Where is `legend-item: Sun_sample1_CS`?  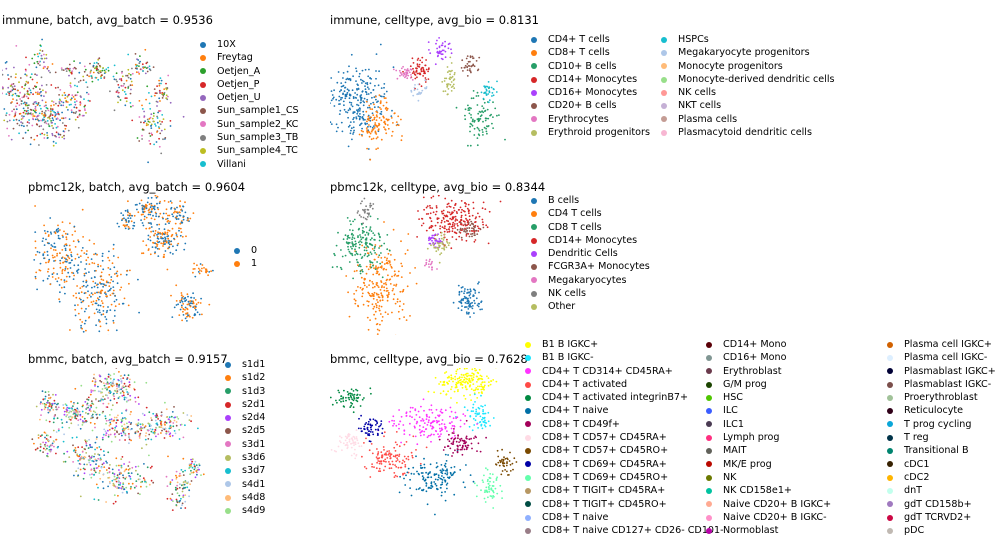 legend-item: Sun_sample1_CS is located at coordinates (249, 110).